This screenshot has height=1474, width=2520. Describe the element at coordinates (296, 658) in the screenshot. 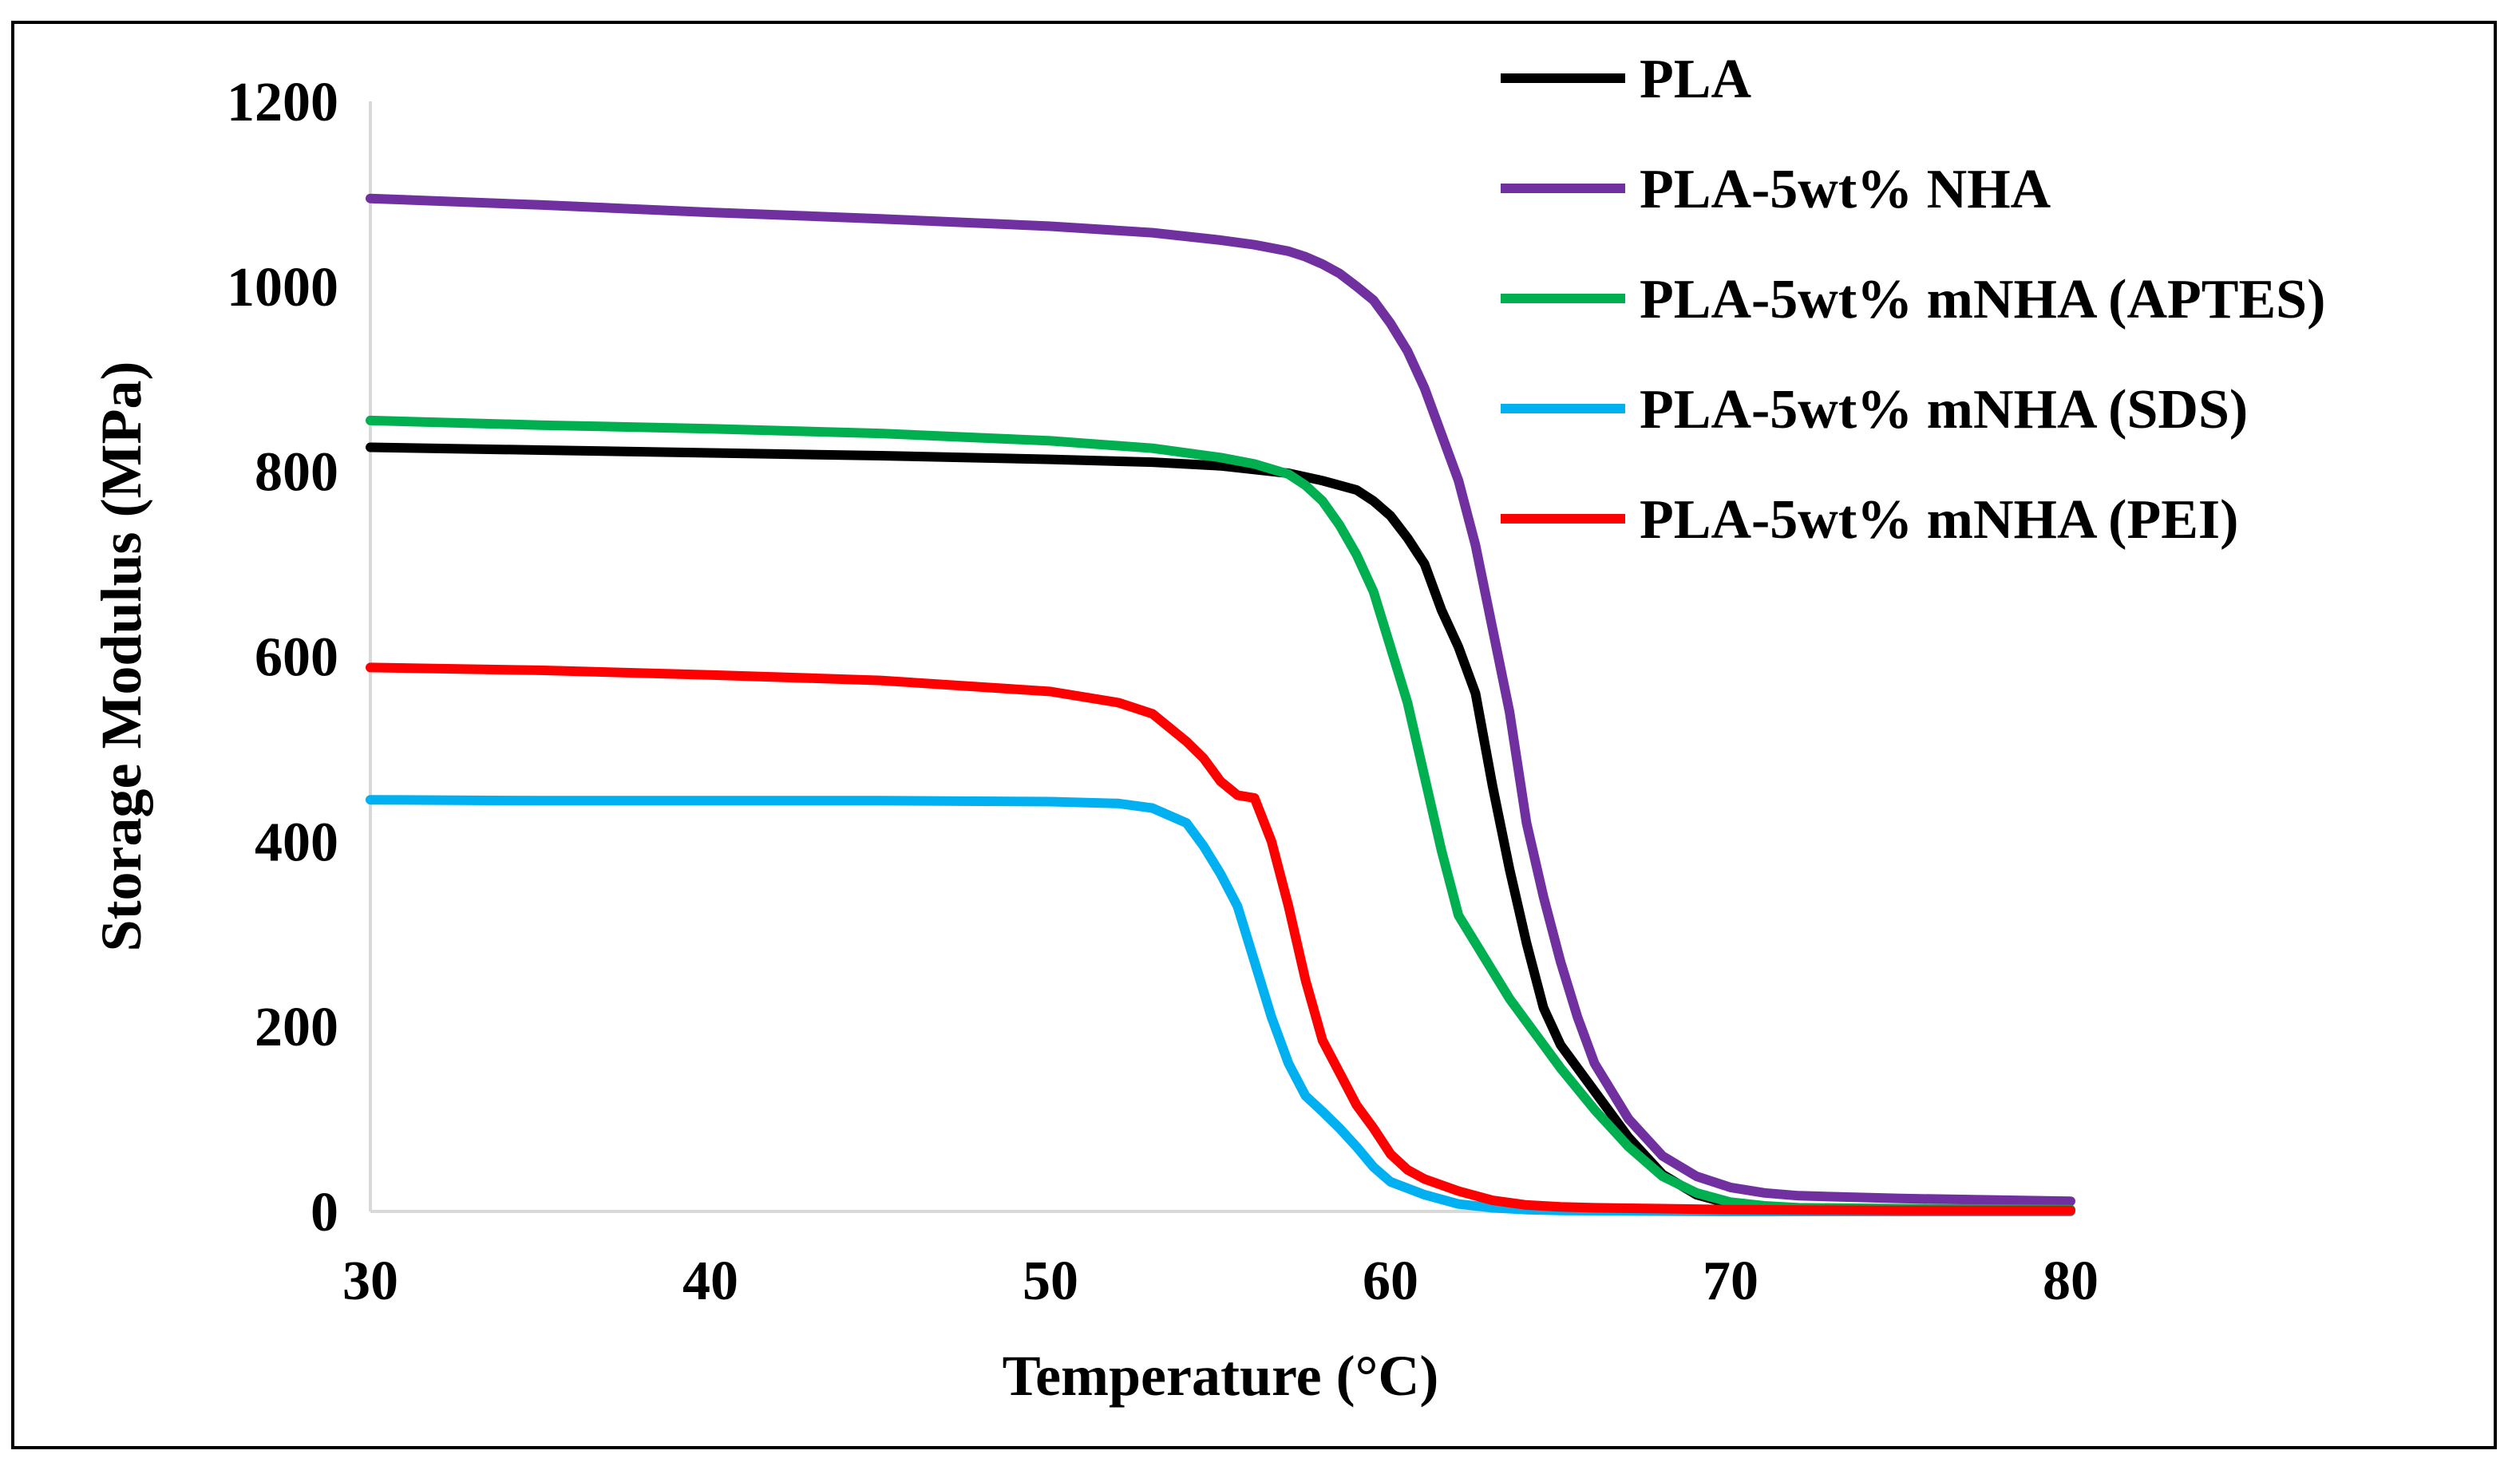

I see `y-tick-label: 600` at that location.